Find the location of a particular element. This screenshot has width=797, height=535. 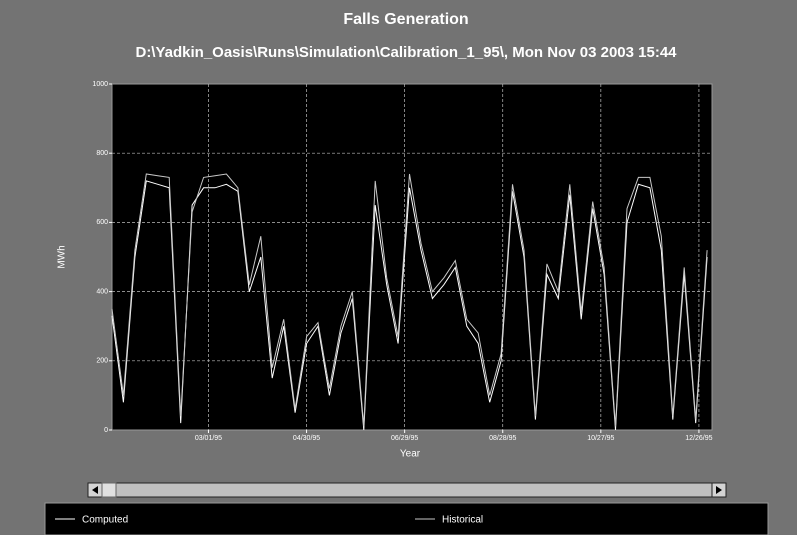

y-tick-label: 0 is located at coordinates (106, 430).